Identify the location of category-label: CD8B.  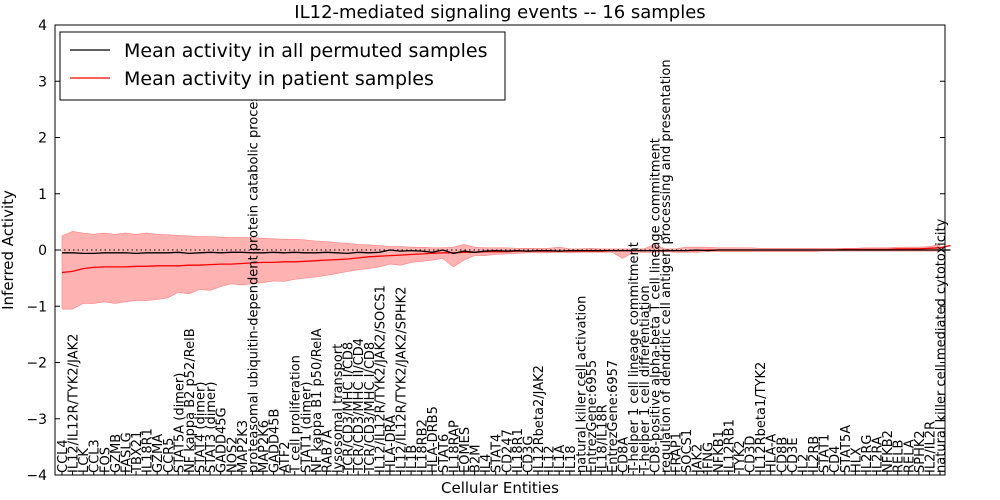
(782, 455).